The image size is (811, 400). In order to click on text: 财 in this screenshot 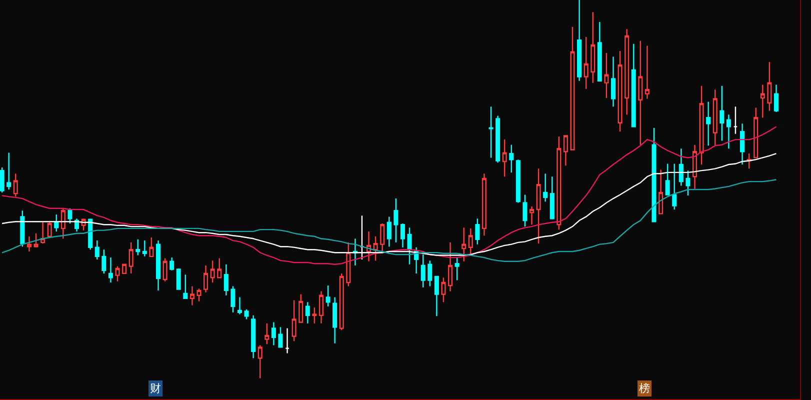, I will do `click(155, 388)`.